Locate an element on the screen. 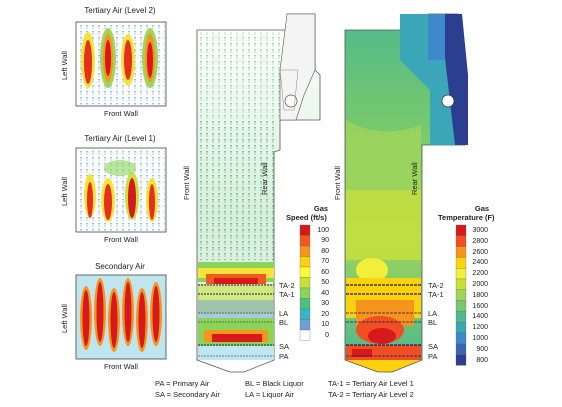 The height and width of the screenshot is (407, 562). side-panel-left-label-ta1: Left Wall is located at coordinates (64, 191).